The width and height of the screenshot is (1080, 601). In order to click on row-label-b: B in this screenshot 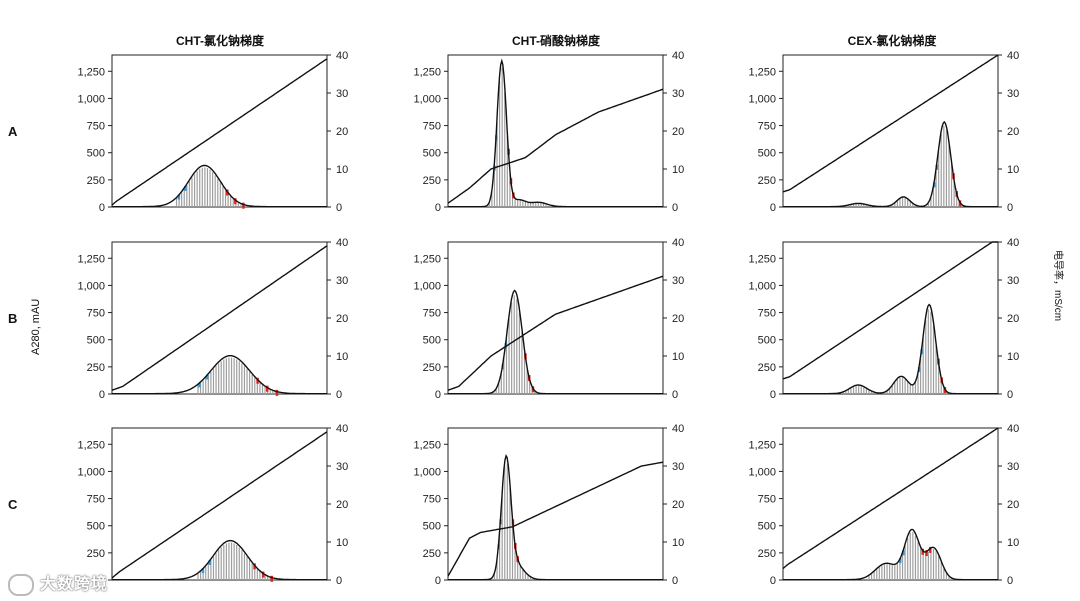, I will do `click(13, 318)`.